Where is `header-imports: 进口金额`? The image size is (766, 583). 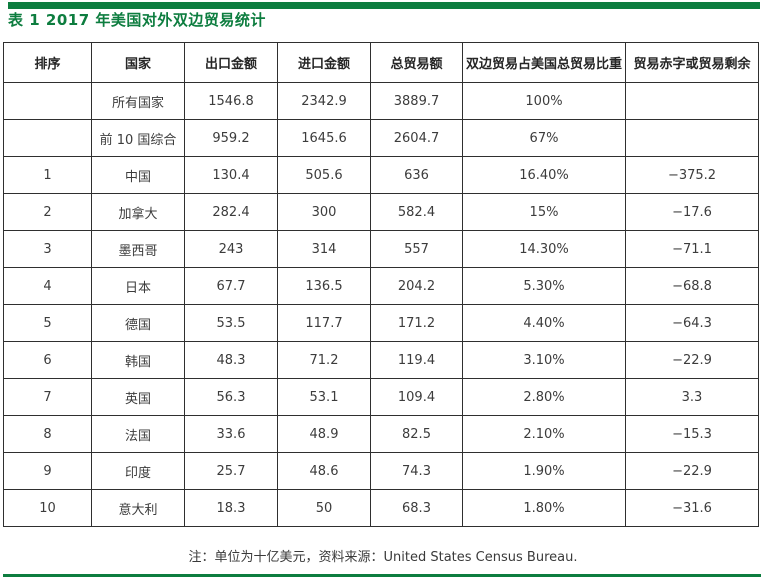 header-imports: 进口金额 is located at coordinates (324, 62).